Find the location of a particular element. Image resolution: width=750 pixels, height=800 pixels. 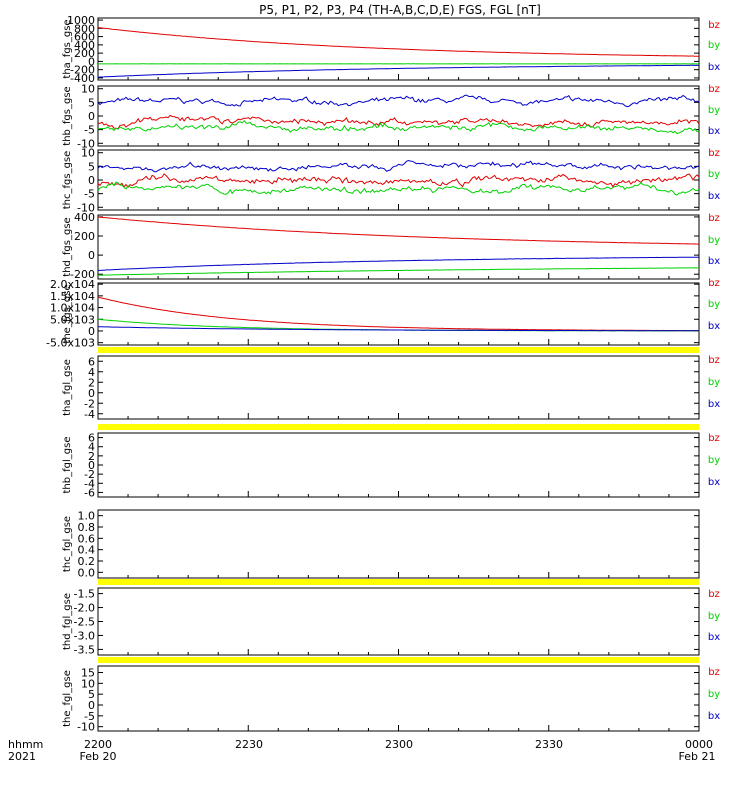

panel-thc_fgl_gse: thc_fgl_gse 1.00.80.60.40.20.0 is located at coordinates (381, 544).